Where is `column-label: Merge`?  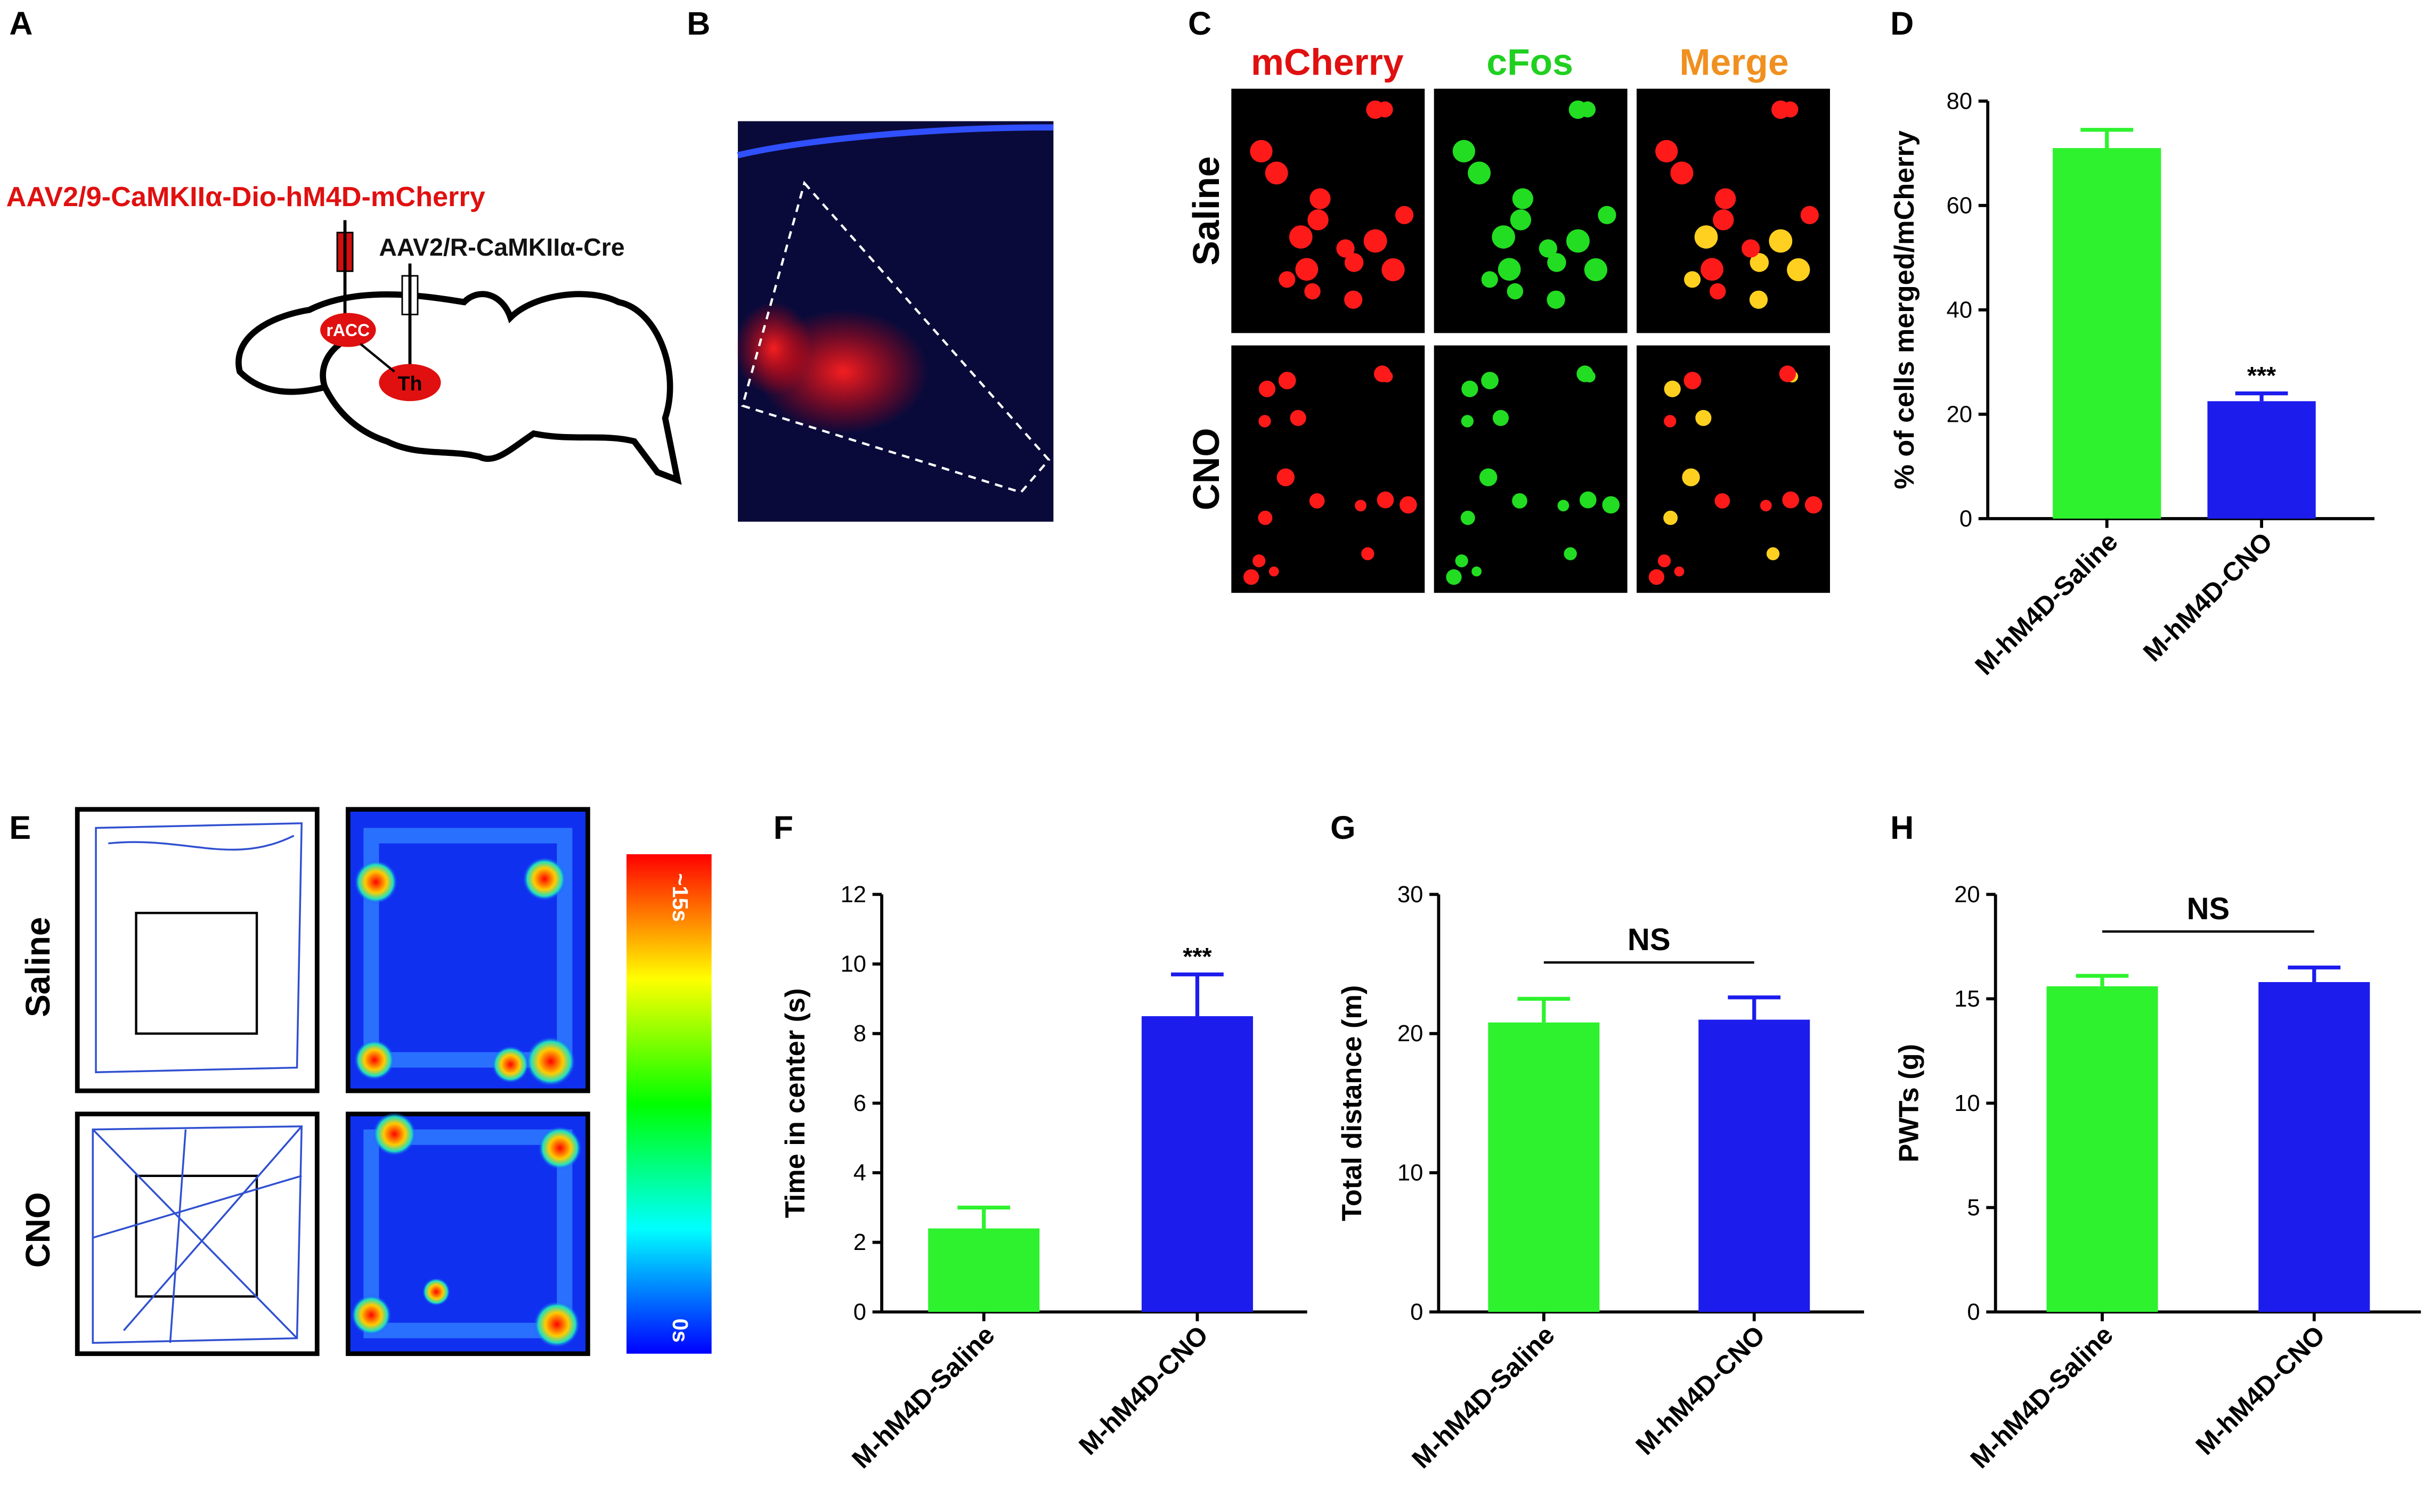 column-label: Merge is located at coordinates (1733, 62).